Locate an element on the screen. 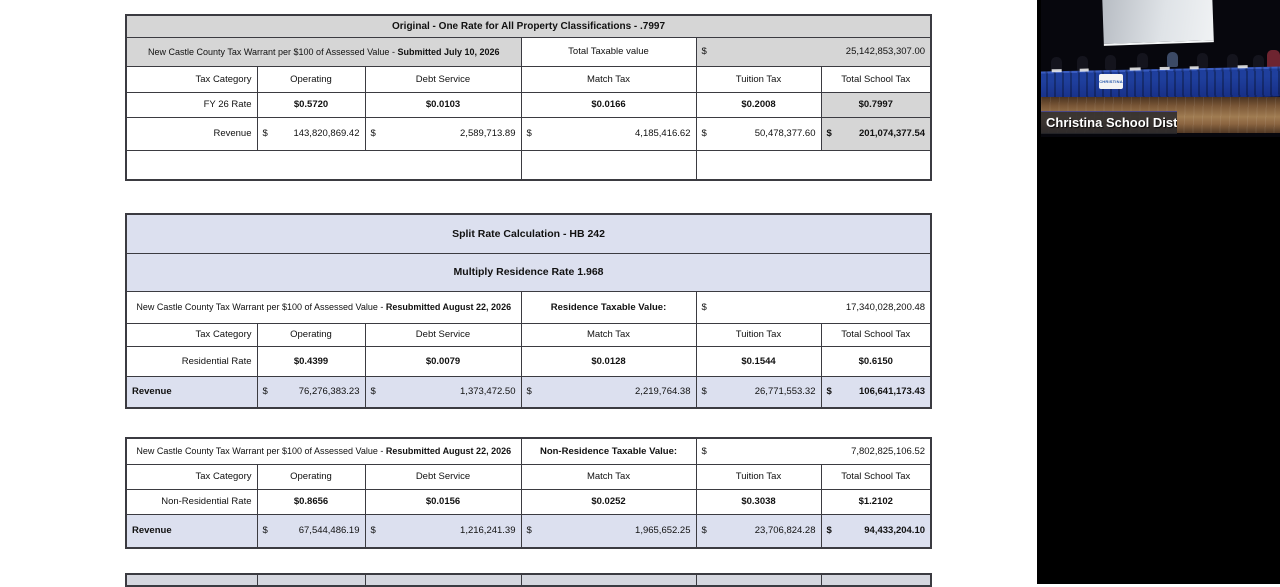 This screenshot has height=587, width=1280. table-partial-clipped is located at coordinates (528, 580).